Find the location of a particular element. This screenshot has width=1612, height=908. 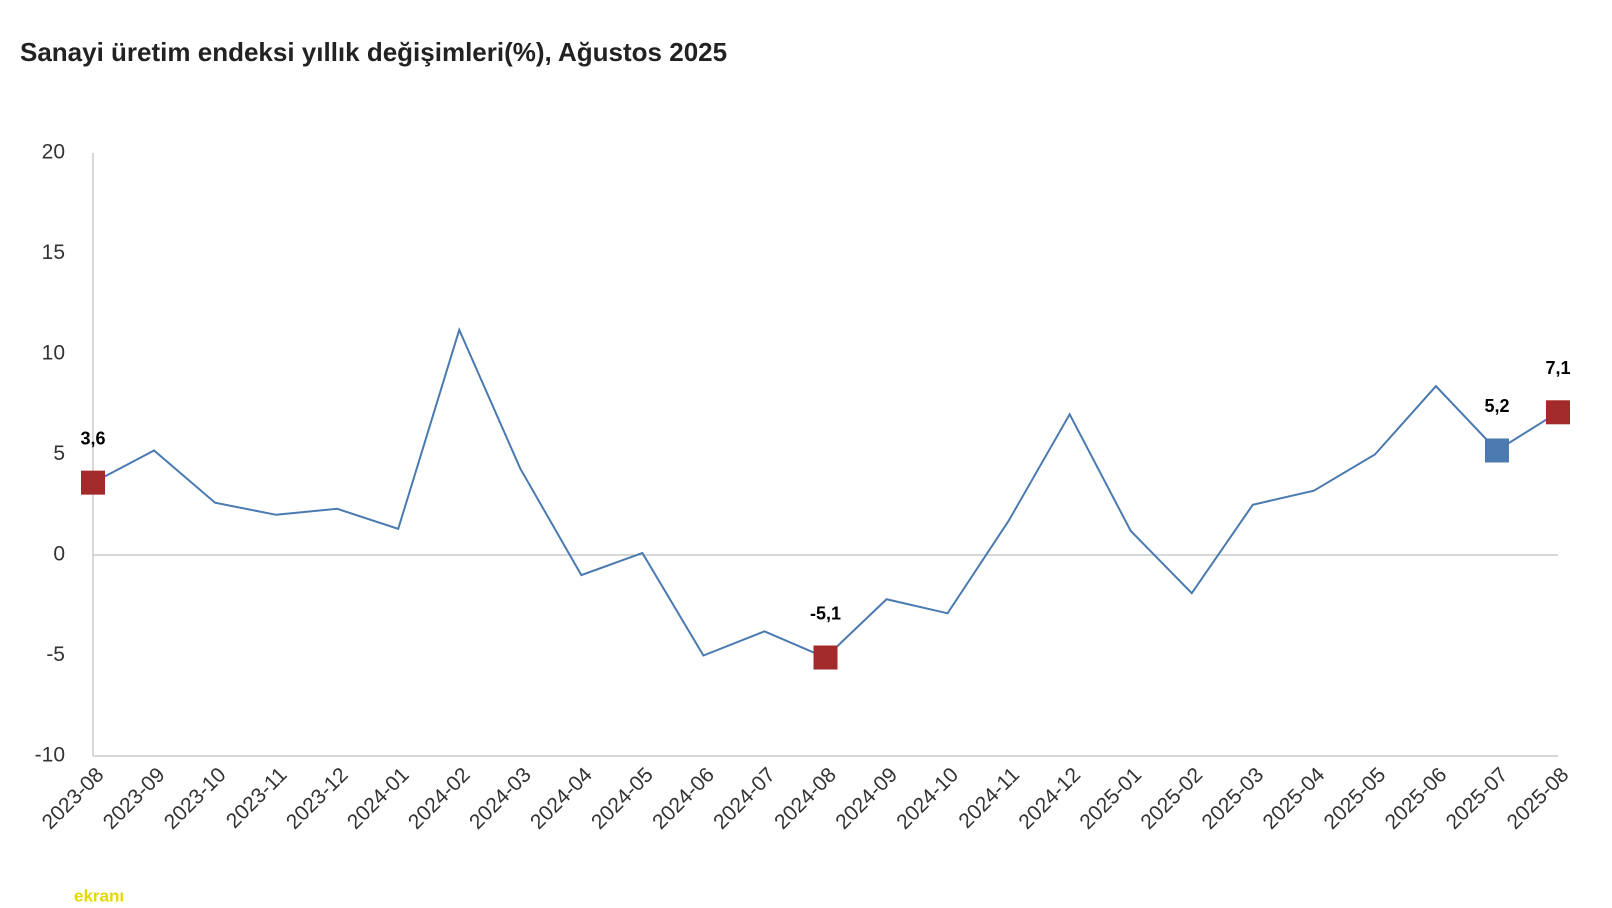

x-tick-label: 2024-09 is located at coordinates (866, 798).